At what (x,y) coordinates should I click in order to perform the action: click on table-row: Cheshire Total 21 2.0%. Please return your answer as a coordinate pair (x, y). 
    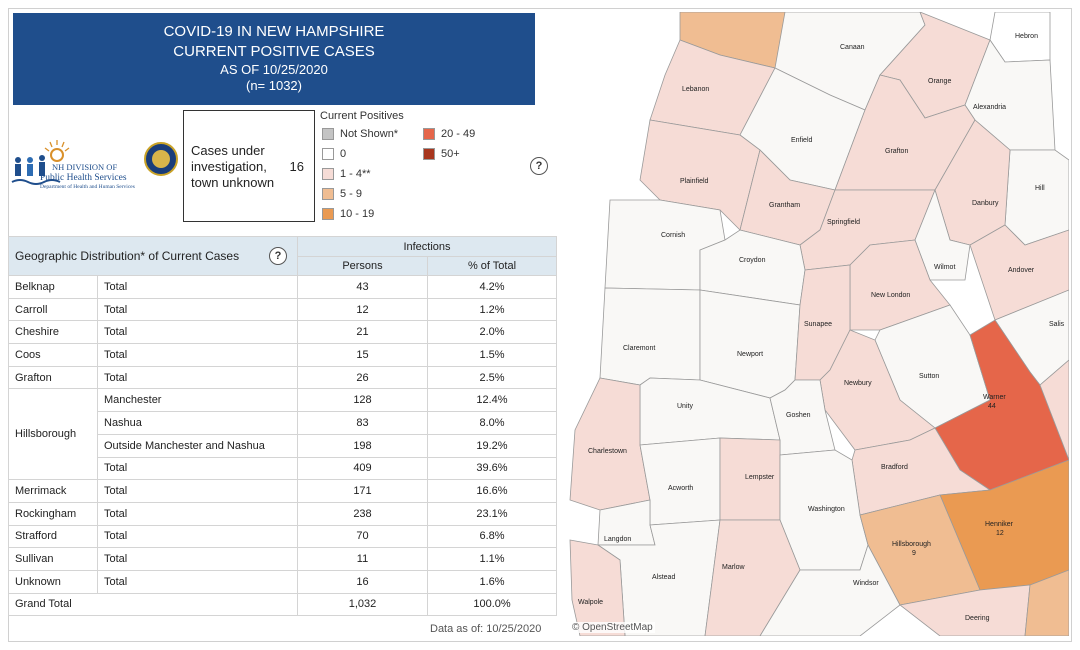
    Looking at the image, I should click on (282, 332).